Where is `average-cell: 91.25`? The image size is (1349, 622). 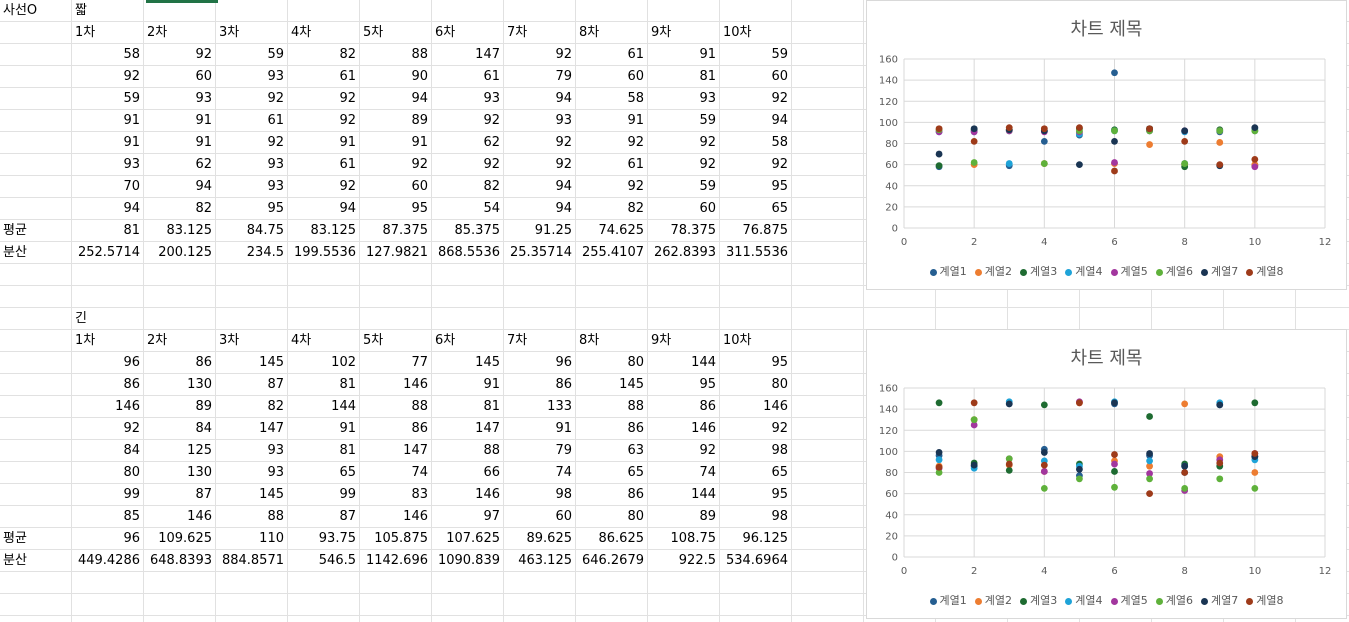
average-cell: 91.25 is located at coordinates (553, 230).